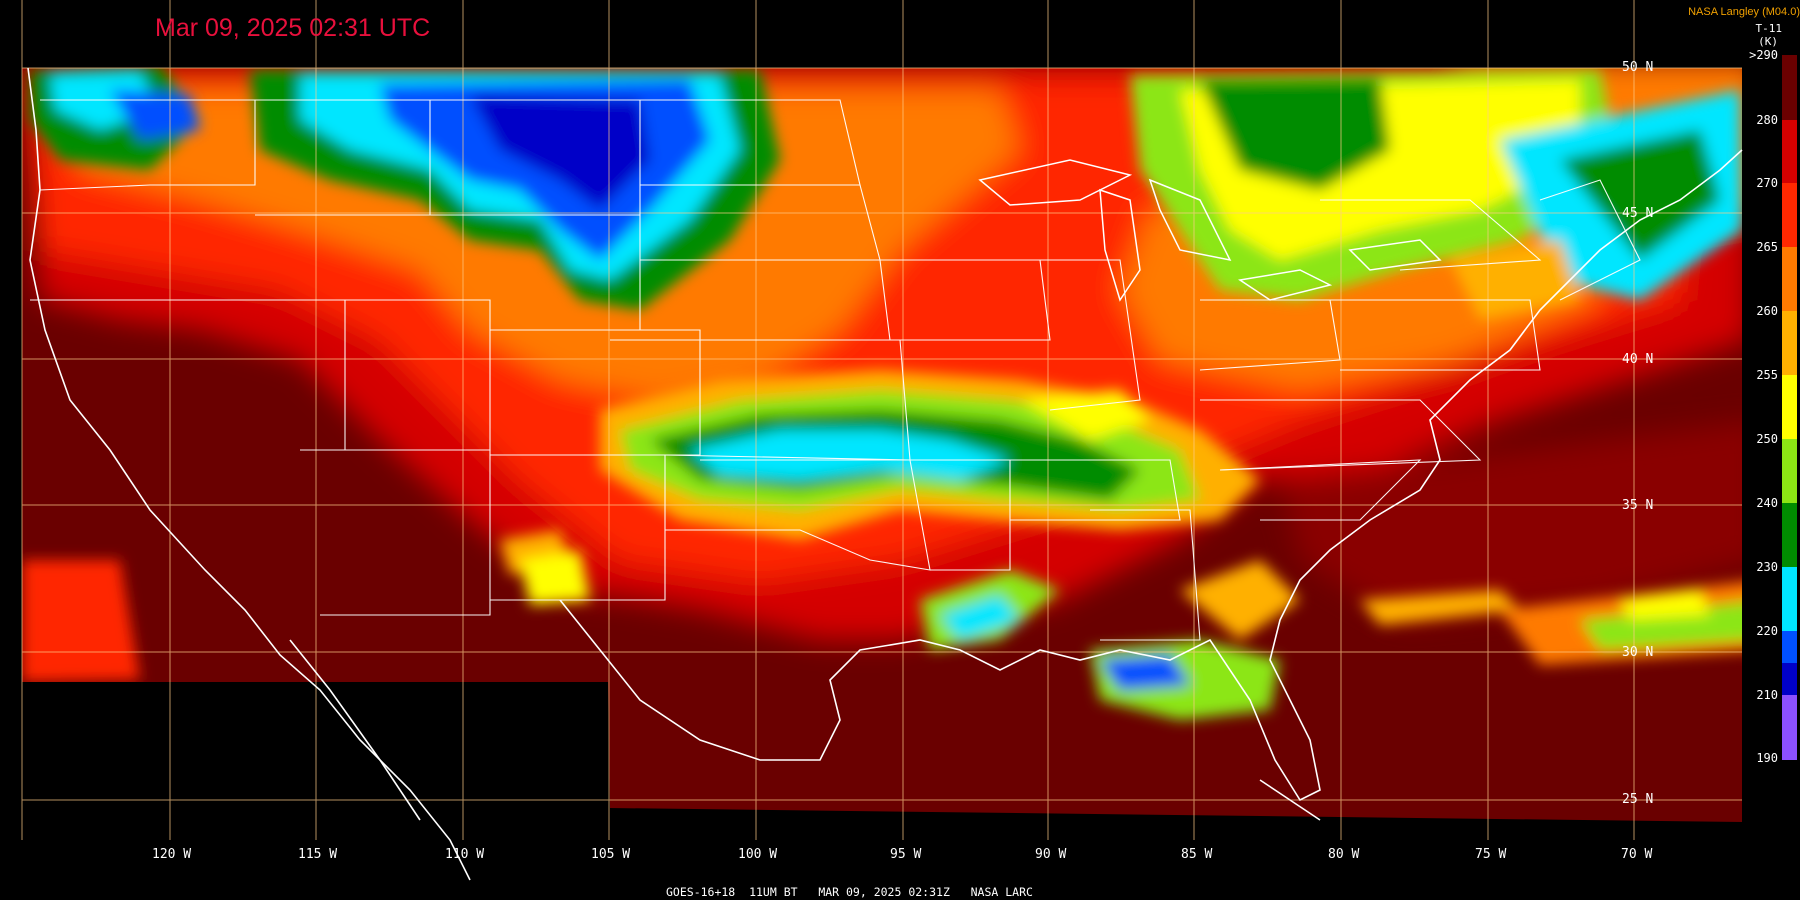 The image size is (1800, 900). I want to click on colorbar-label: 255, so click(1767, 375).